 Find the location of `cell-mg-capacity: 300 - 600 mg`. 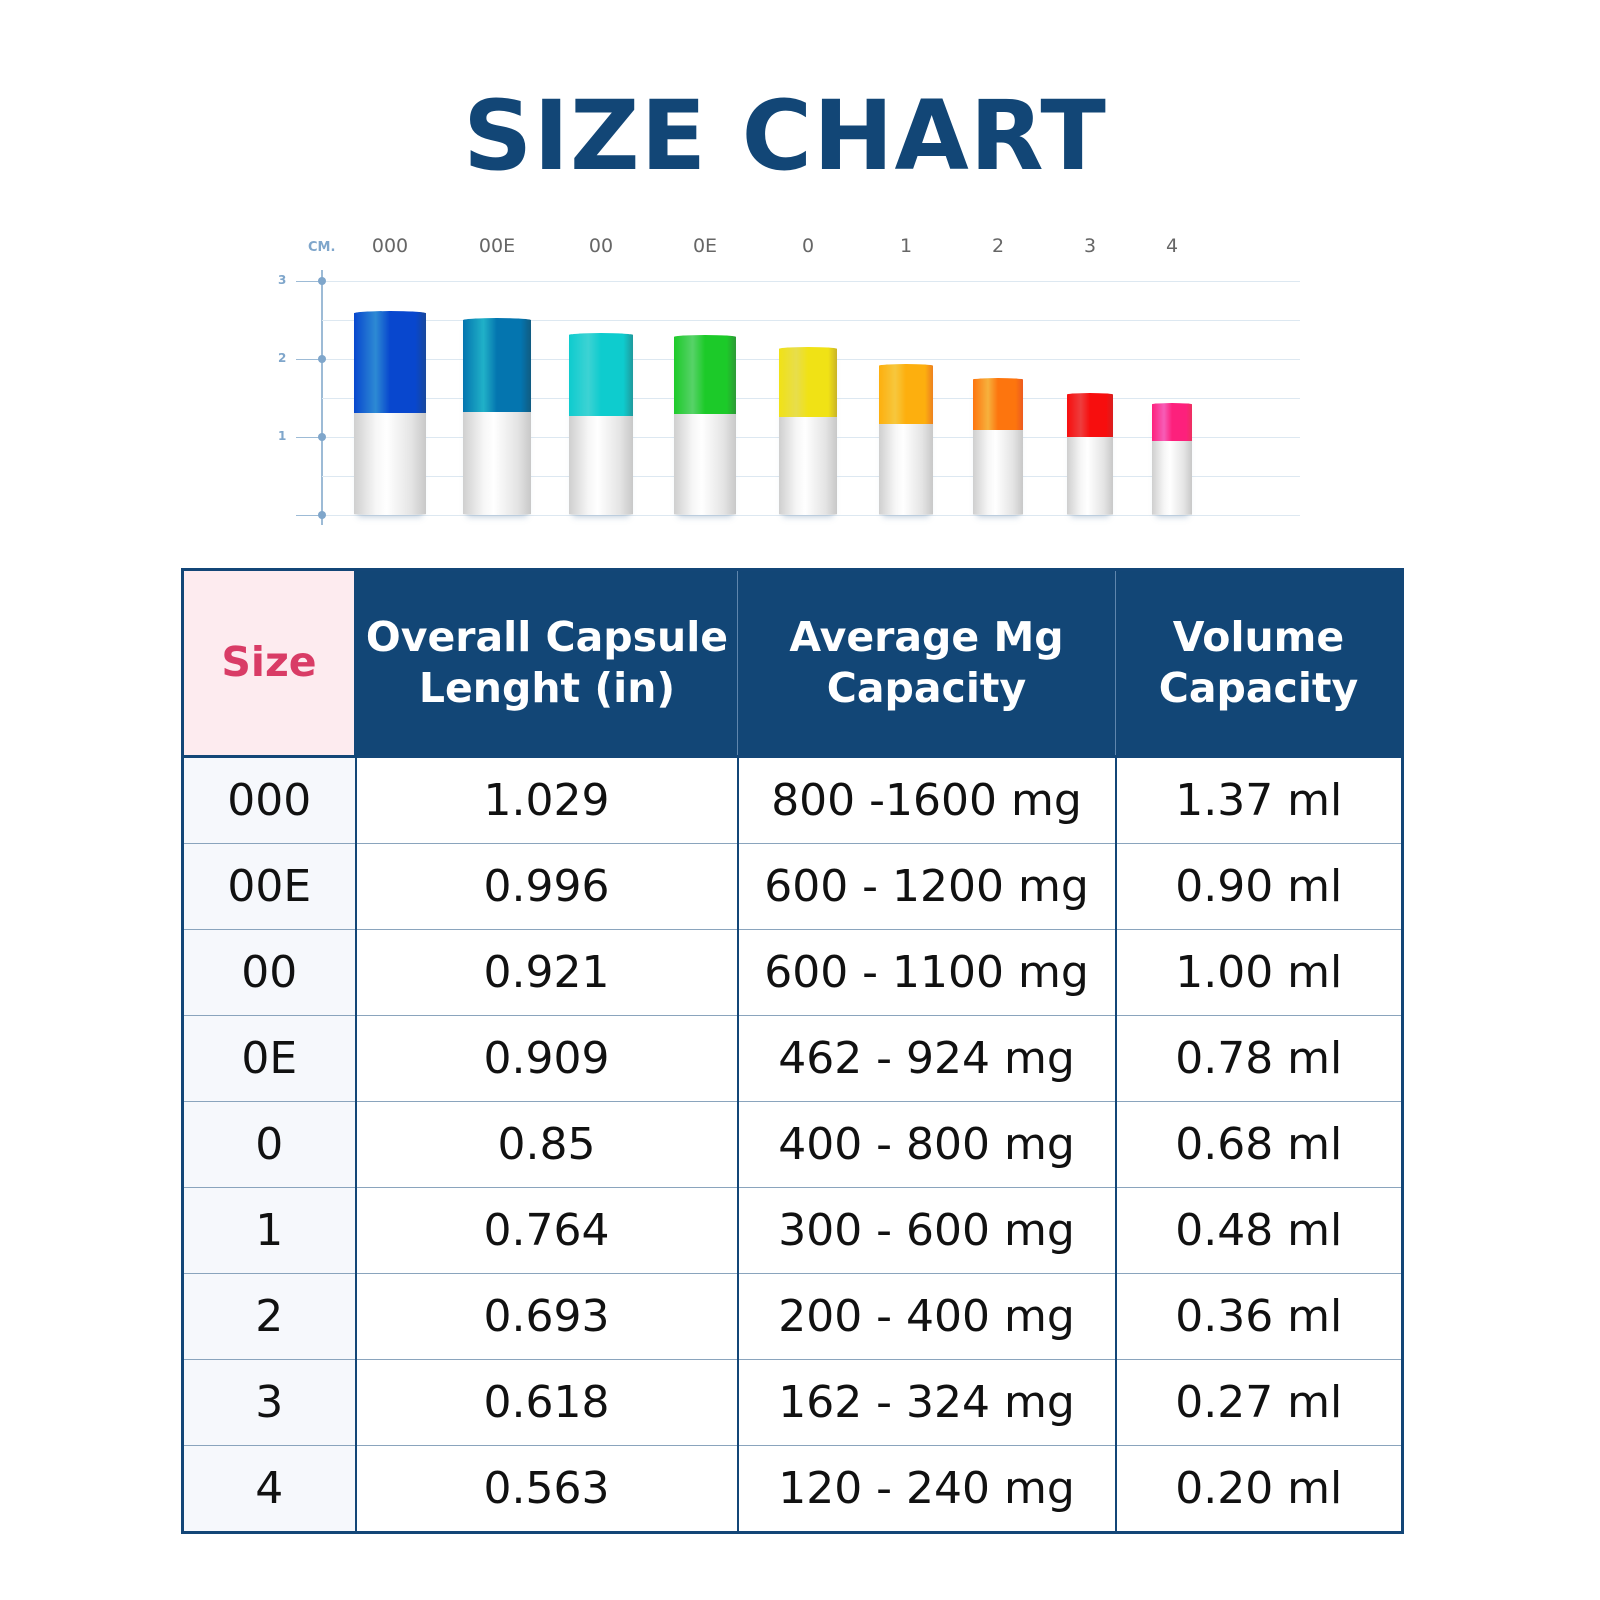

cell-mg-capacity: 300 - 600 mg is located at coordinates (926, 1230).